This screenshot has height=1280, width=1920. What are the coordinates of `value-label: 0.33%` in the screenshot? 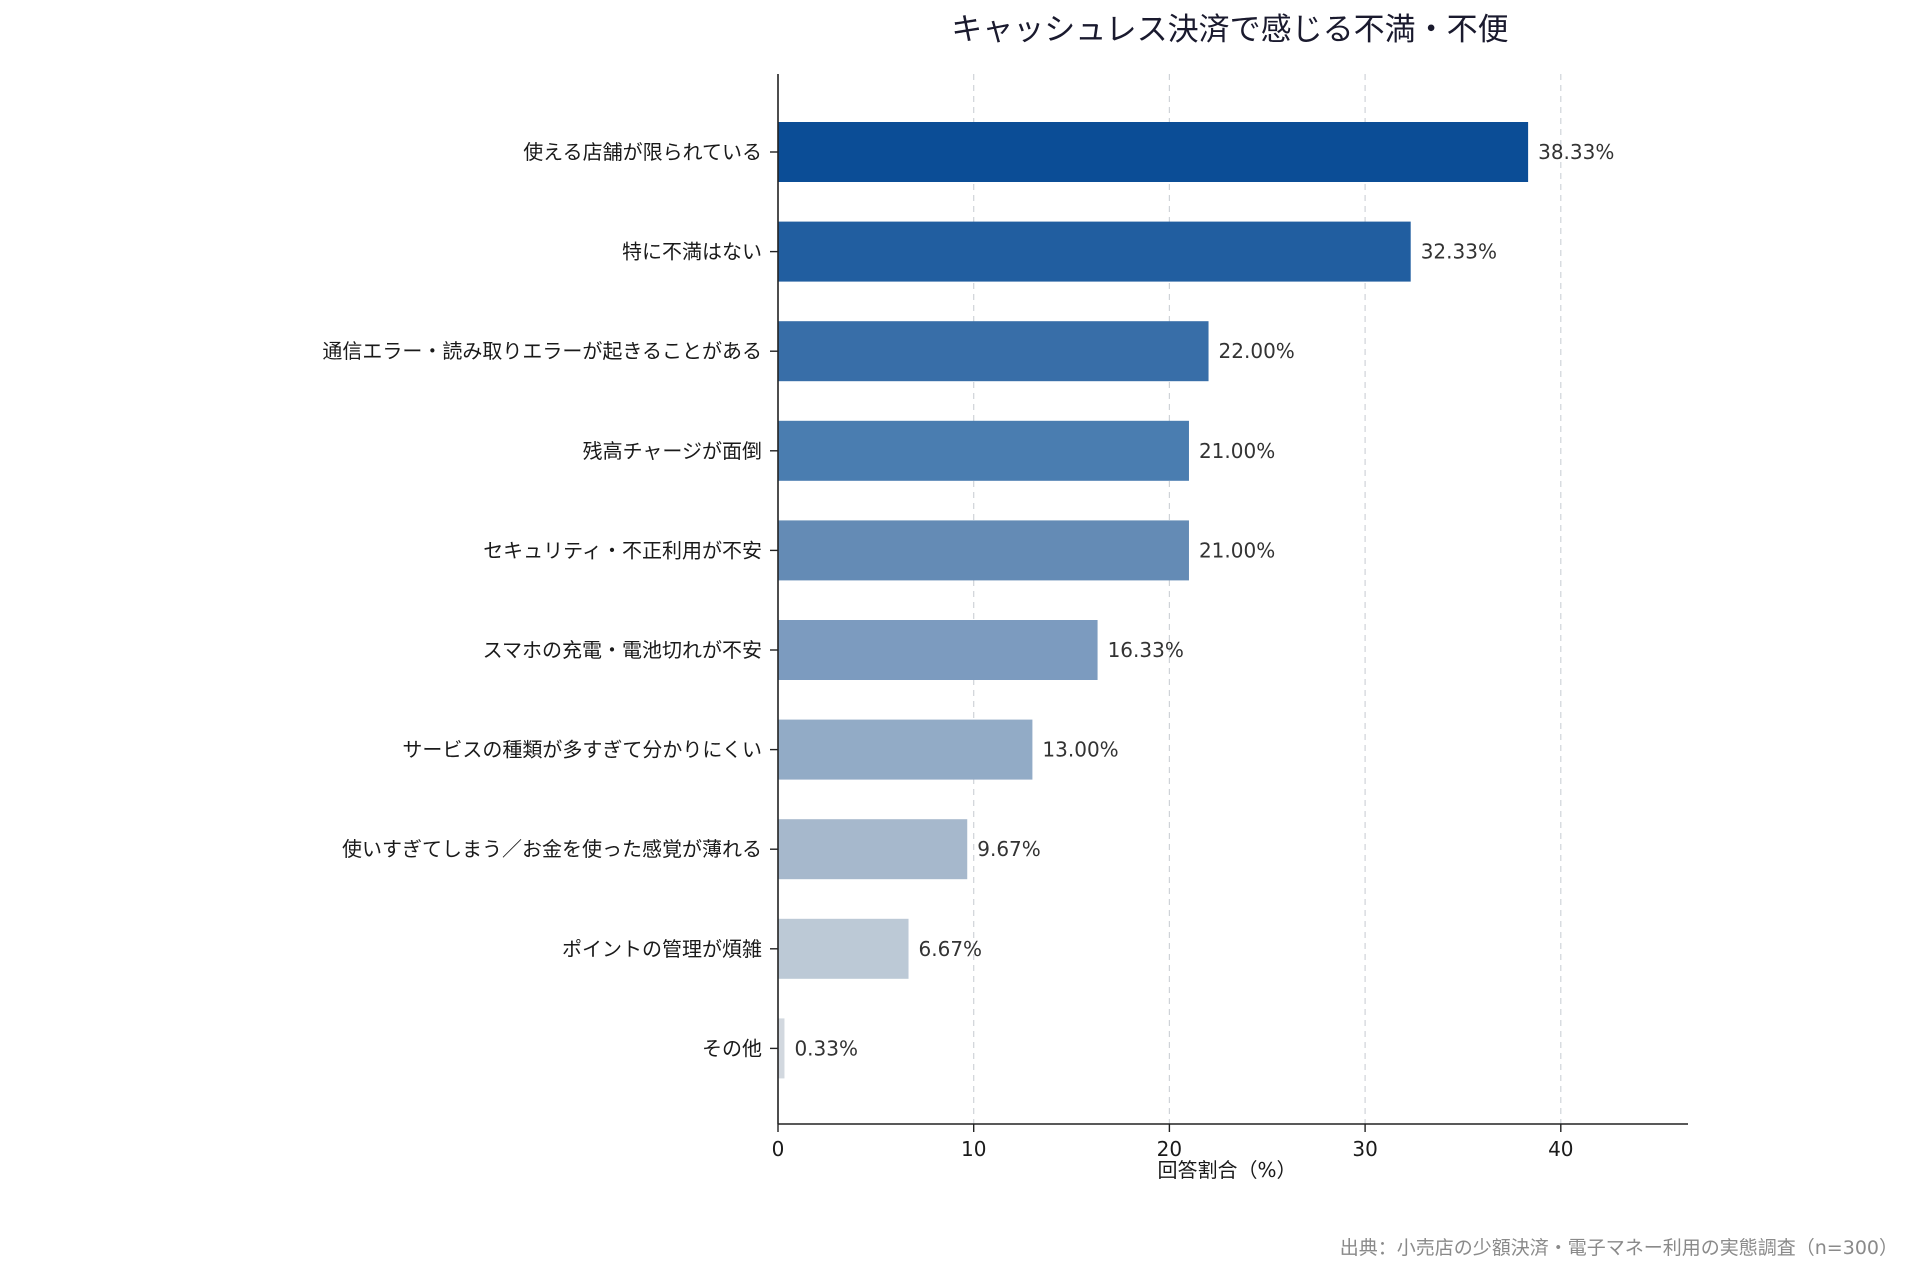 It's located at (826, 1048).